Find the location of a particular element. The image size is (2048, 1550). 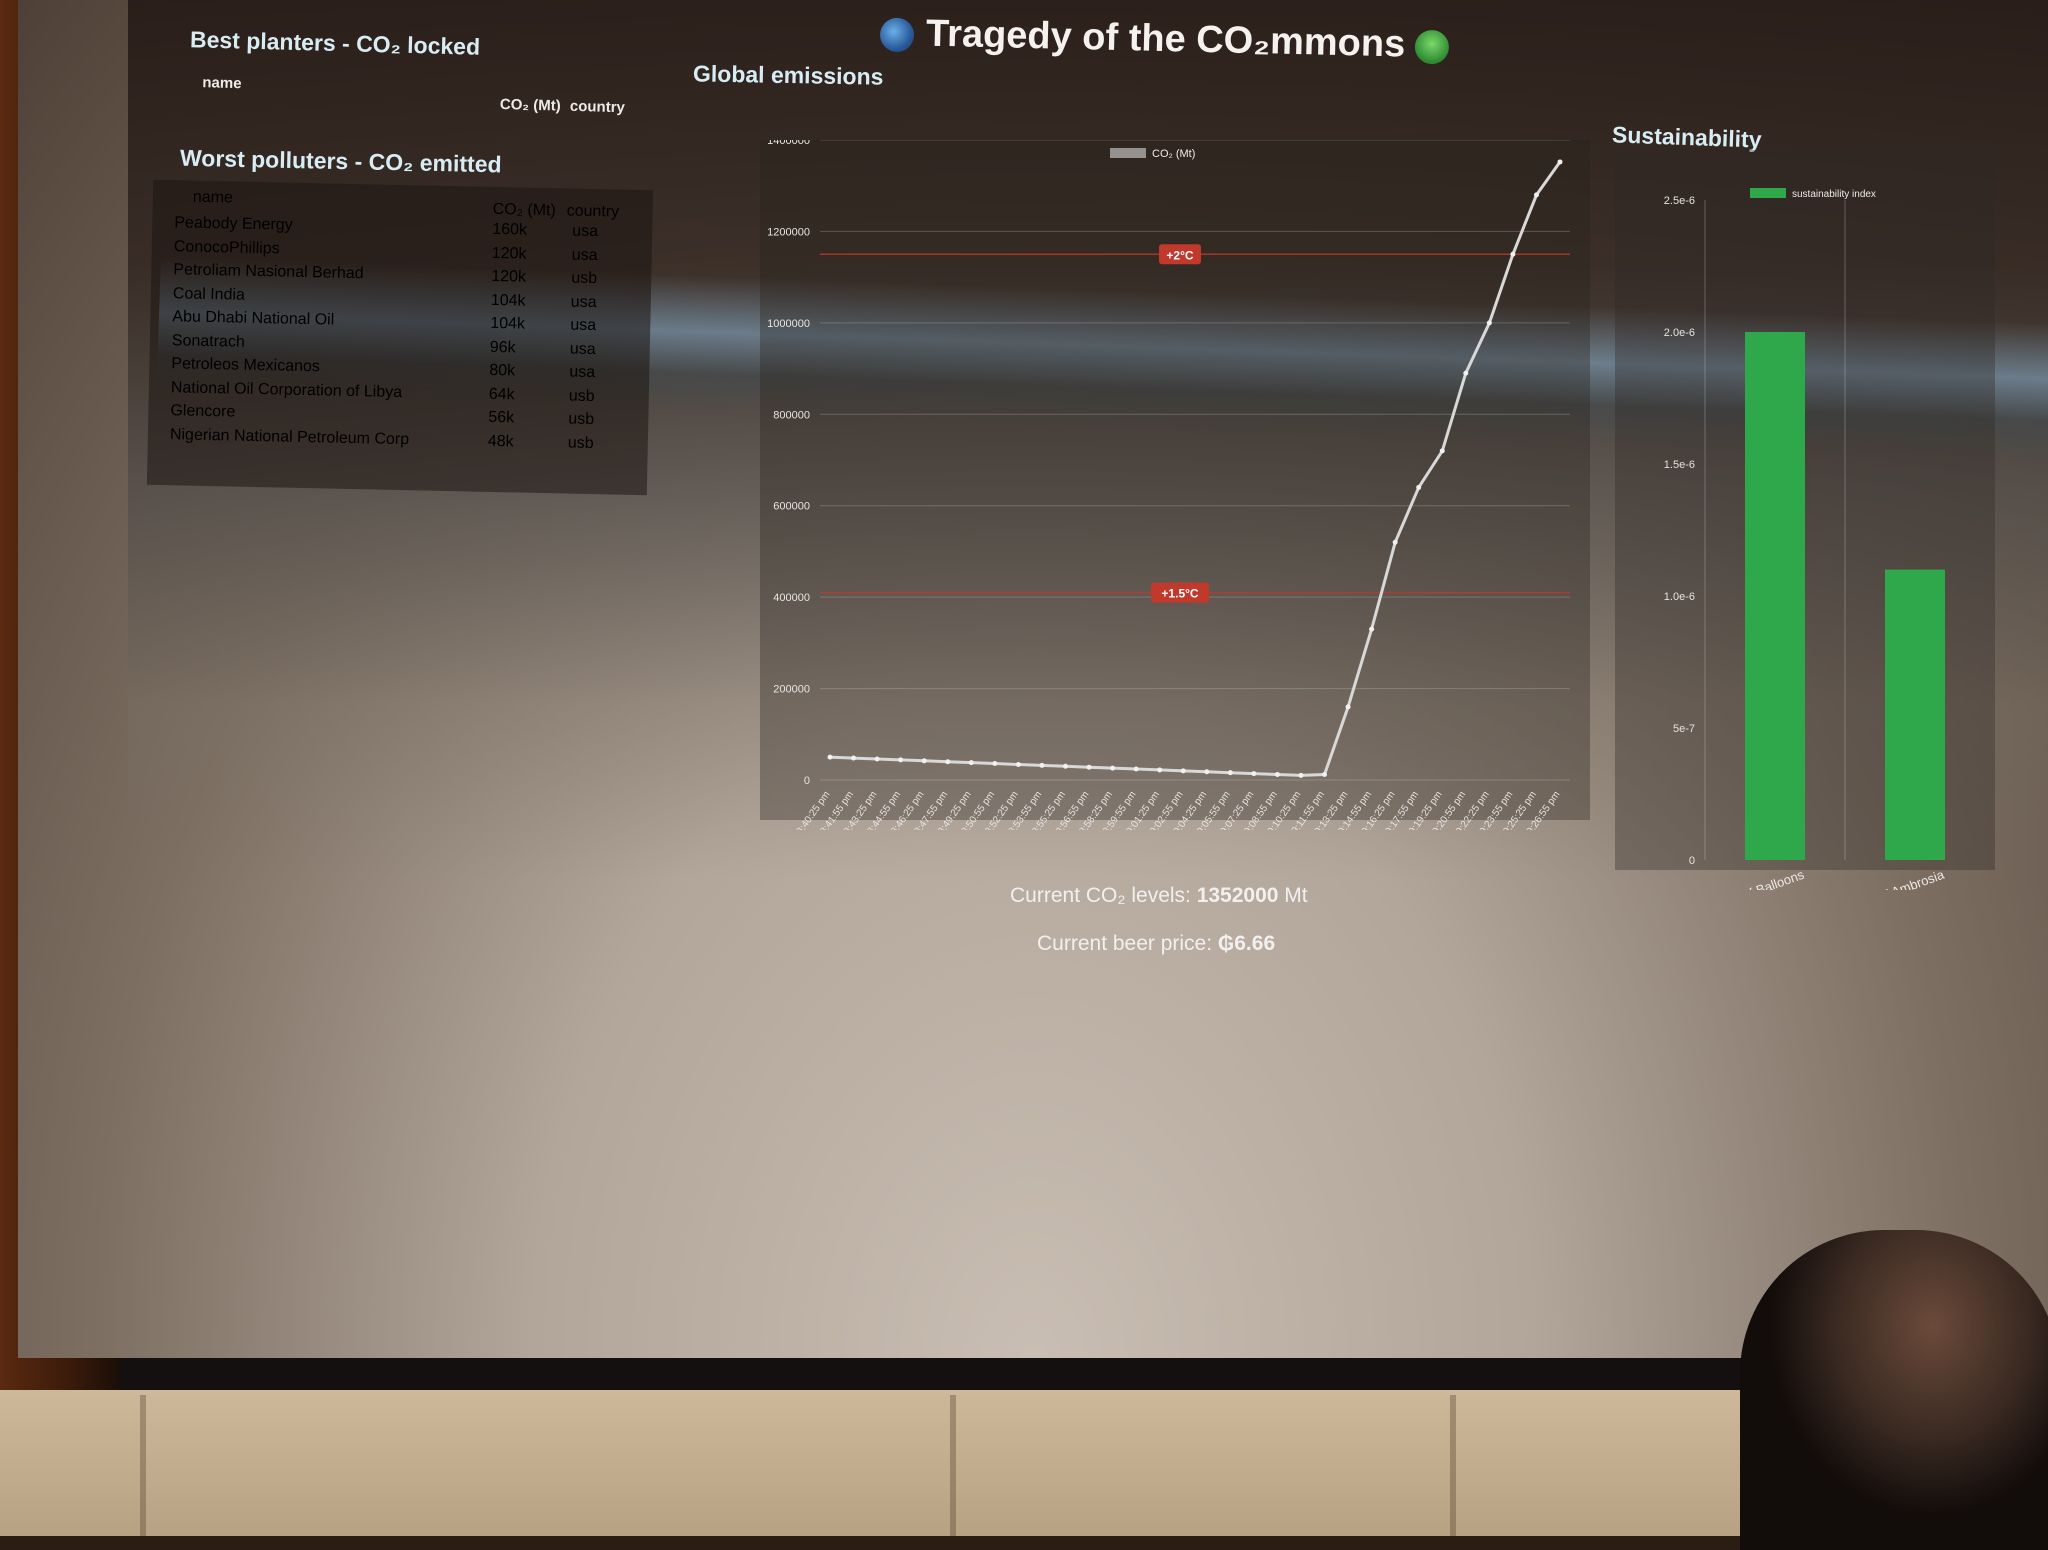

threshold-label: +1.5°C is located at coordinates (1179, 594).